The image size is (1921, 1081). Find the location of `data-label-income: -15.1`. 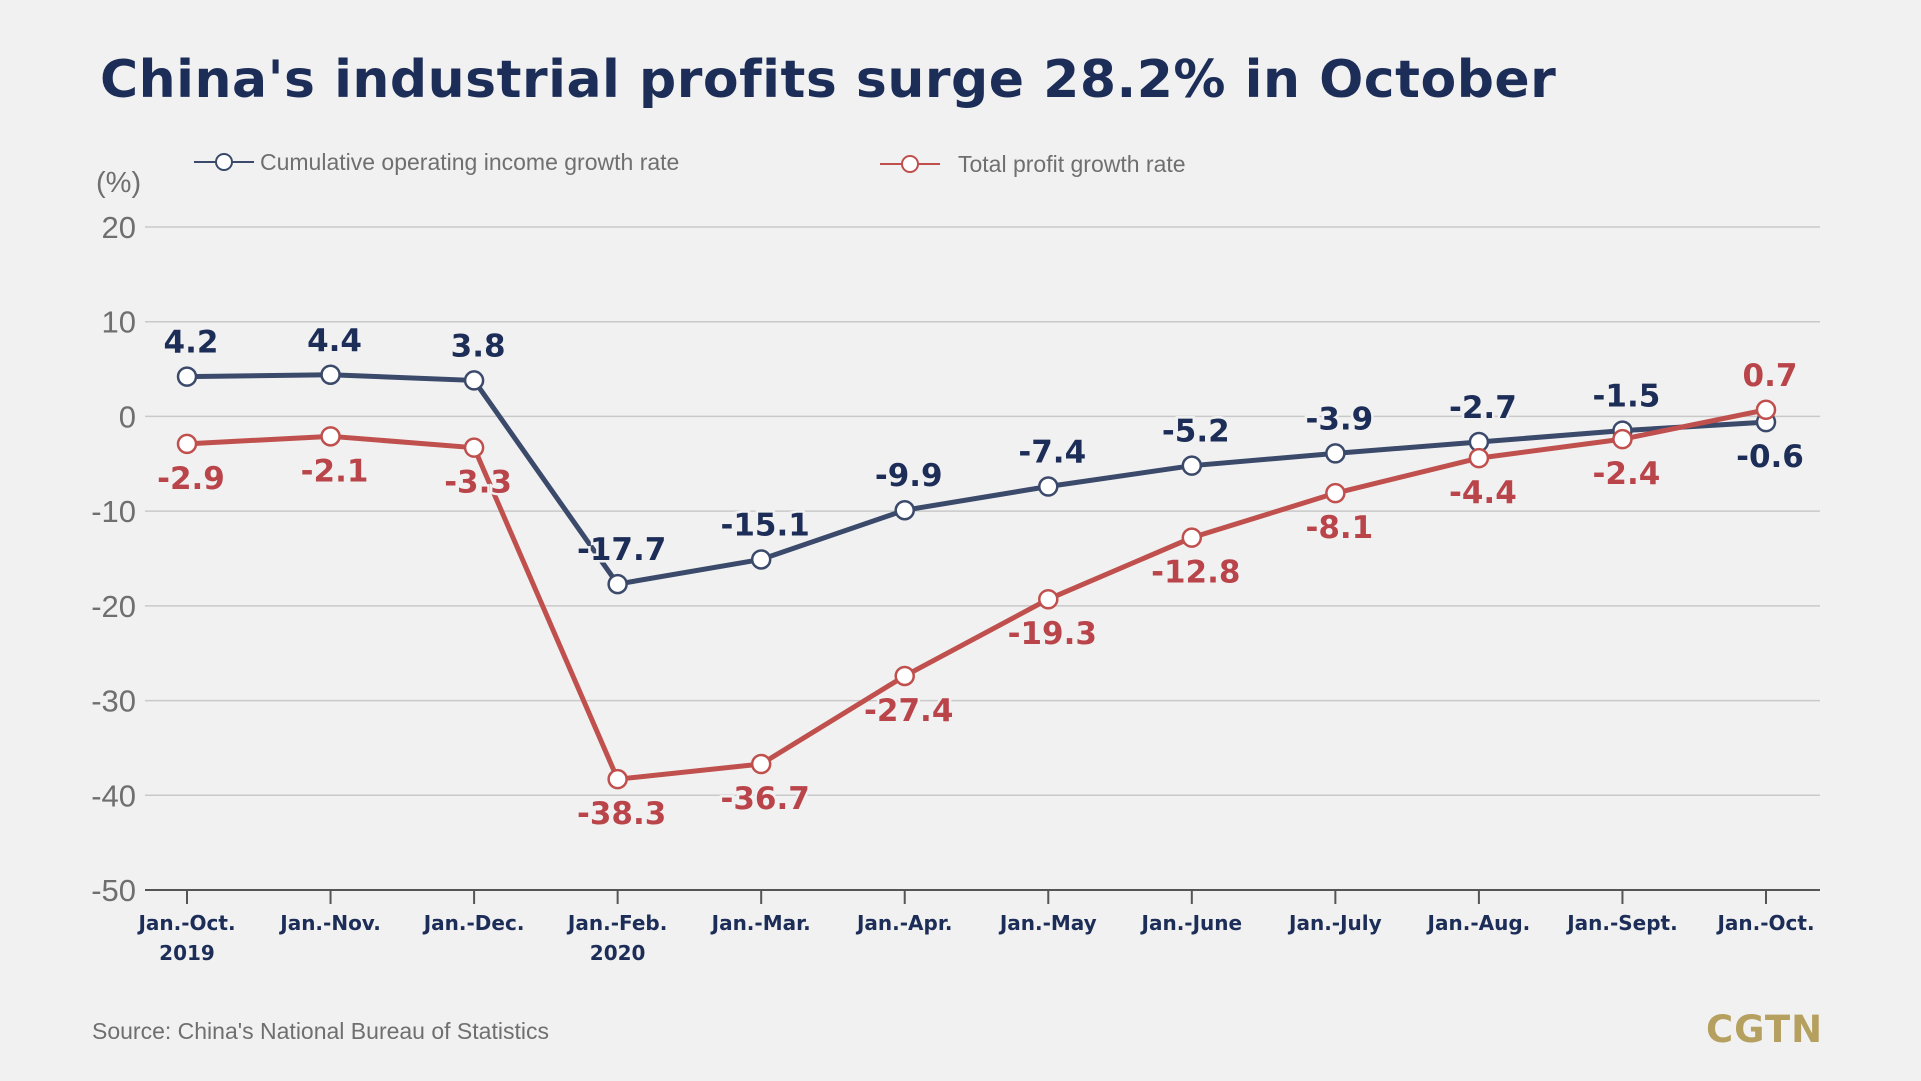

data-label-income: -15.1 is located at coordinates (765, 525).